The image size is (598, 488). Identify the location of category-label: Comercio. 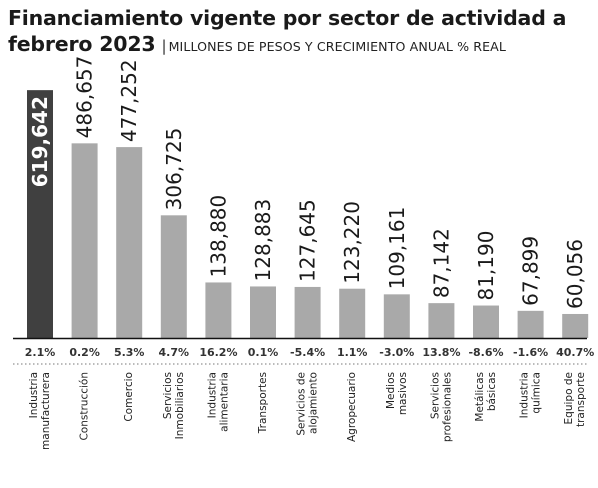
(129, 397).